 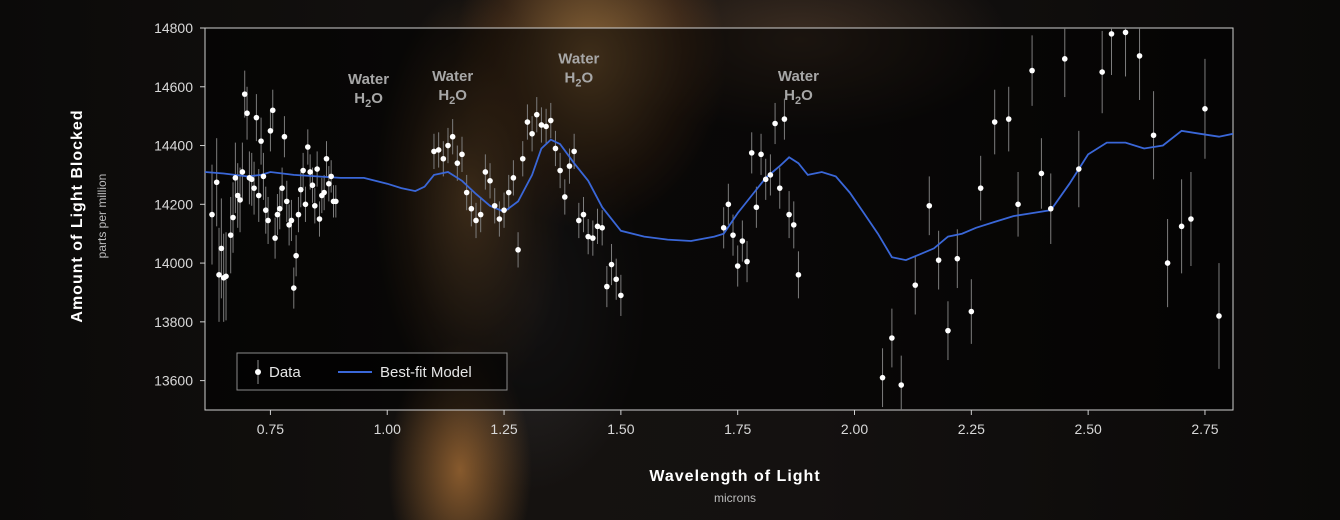 I want to click on y-axis-title: Amount of Light Blocked, so click(x=77, y=215).